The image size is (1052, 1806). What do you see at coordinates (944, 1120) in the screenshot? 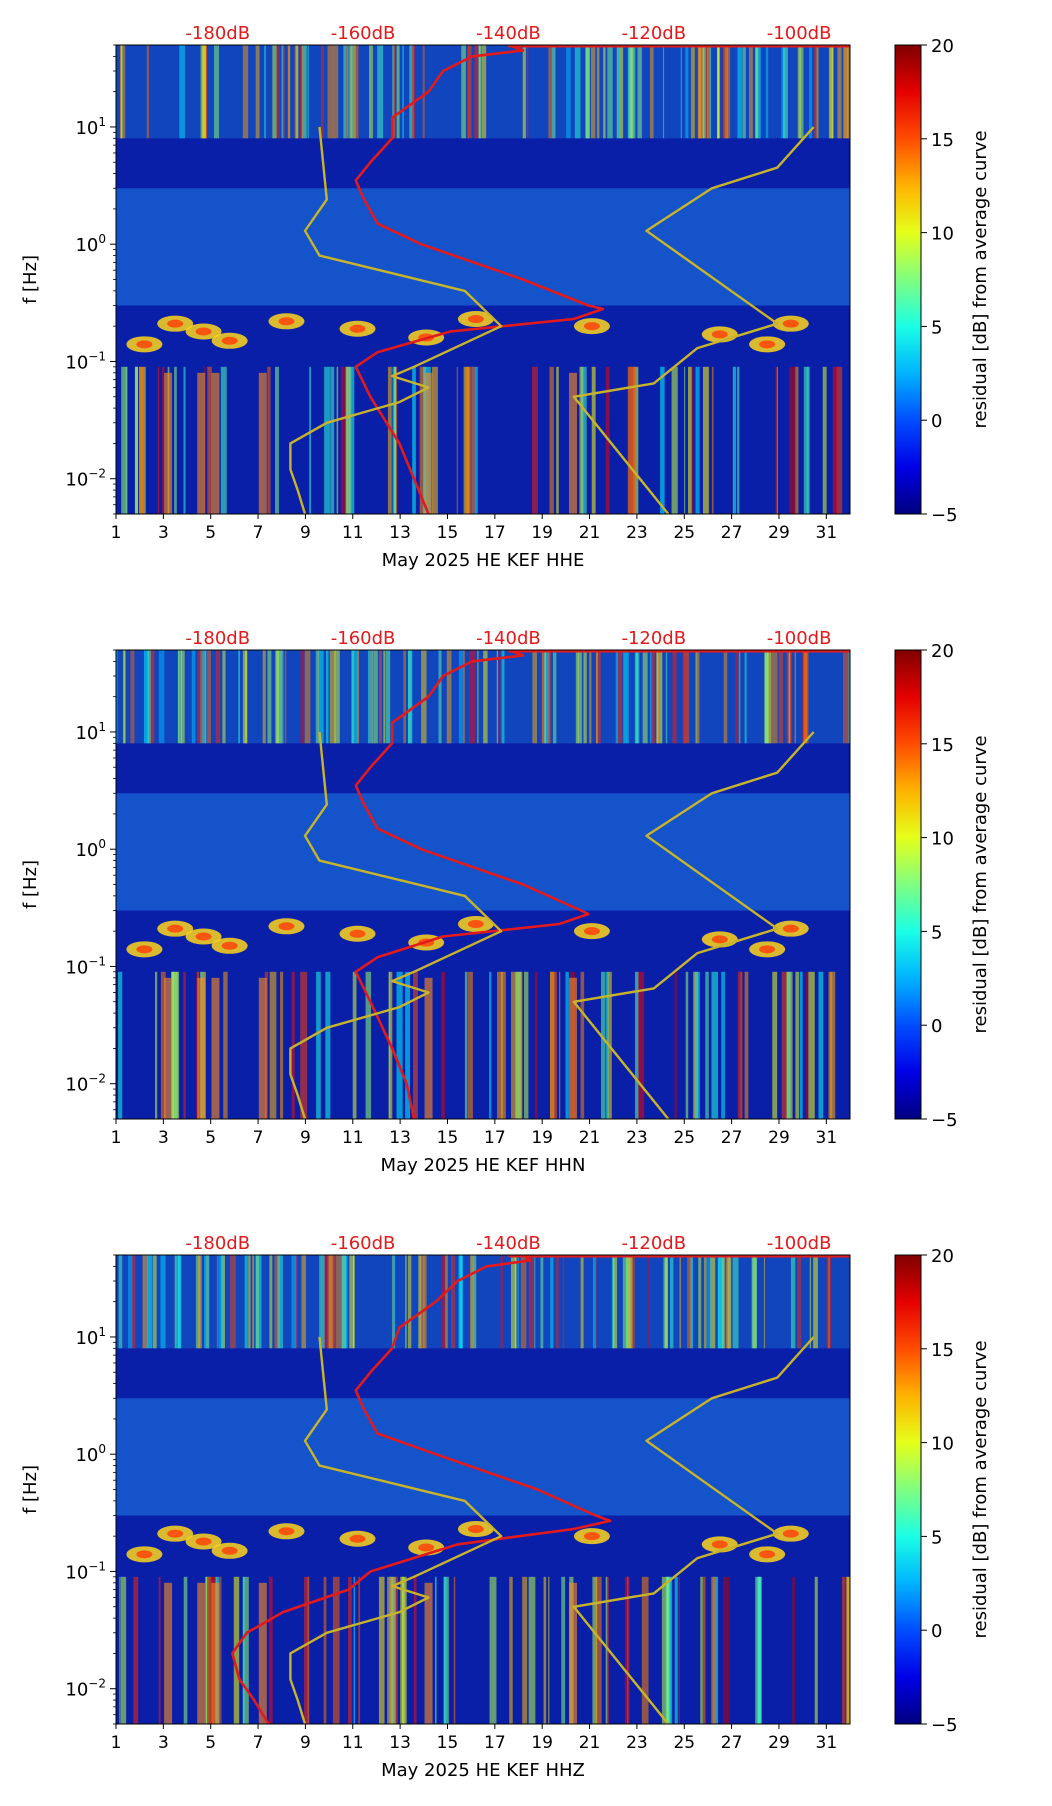
I see `colorbar-tick-label: −5` at bounding box center [944, 1120].